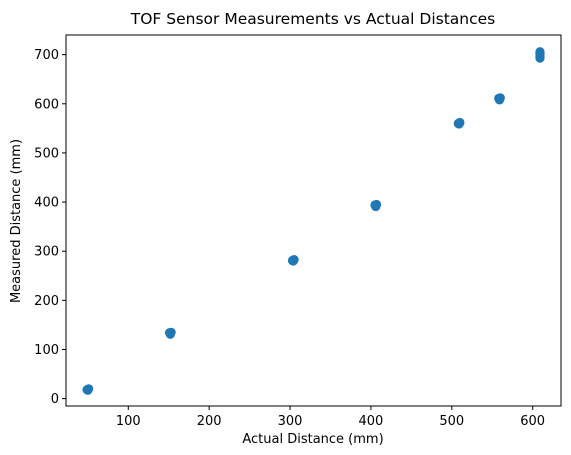  What do you see at coordinates (46, 203) in the screenshot?
I see `y-tick-label: 400` at bounding box center [46, 203].